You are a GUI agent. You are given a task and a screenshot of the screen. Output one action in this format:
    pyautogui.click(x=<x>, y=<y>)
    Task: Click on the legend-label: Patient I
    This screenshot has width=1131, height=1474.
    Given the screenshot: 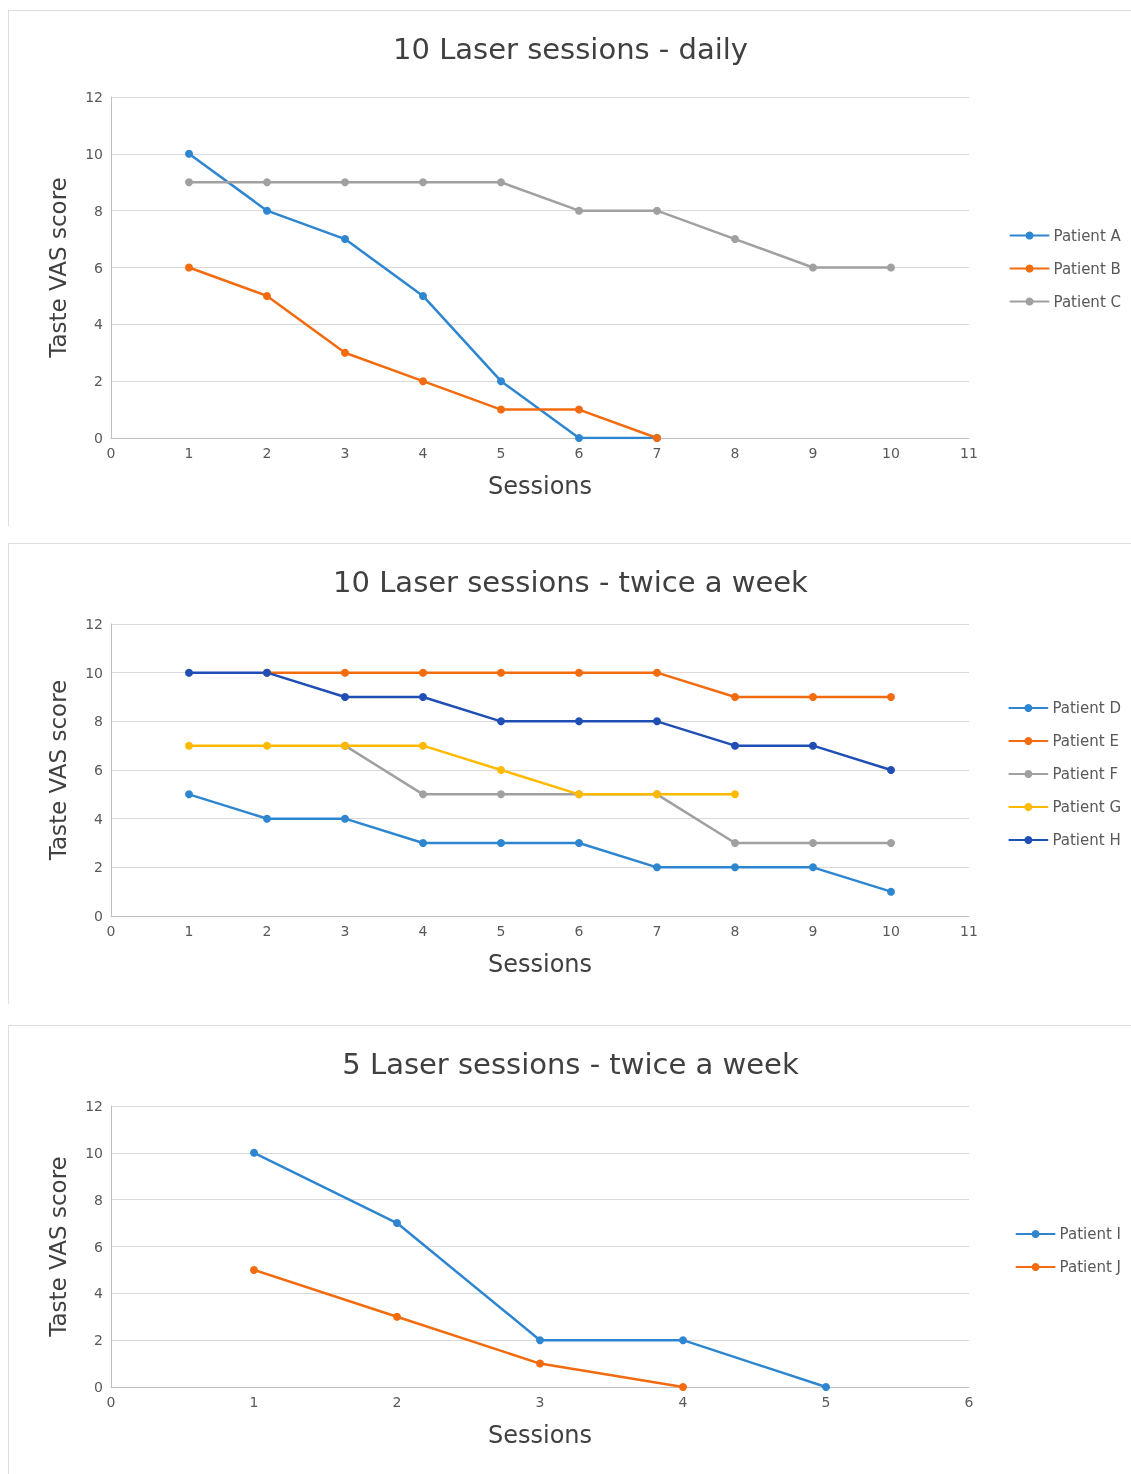 What is the action you would take?
    pyautogui.click(x=1090, y=1234)
    